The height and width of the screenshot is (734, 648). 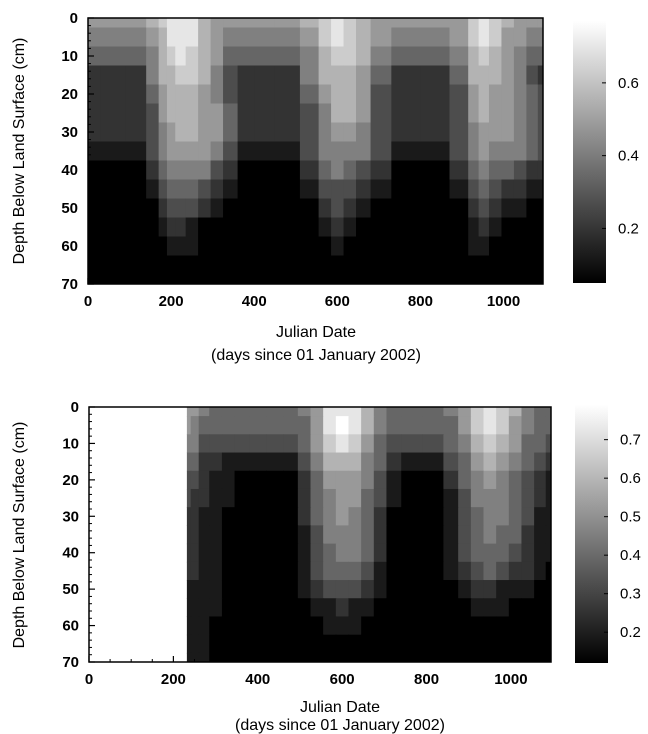 What do you see at coordinates (74, 18) in the screenshot?
I see `y-tick-label: 0` at bounding box center [74, 18].